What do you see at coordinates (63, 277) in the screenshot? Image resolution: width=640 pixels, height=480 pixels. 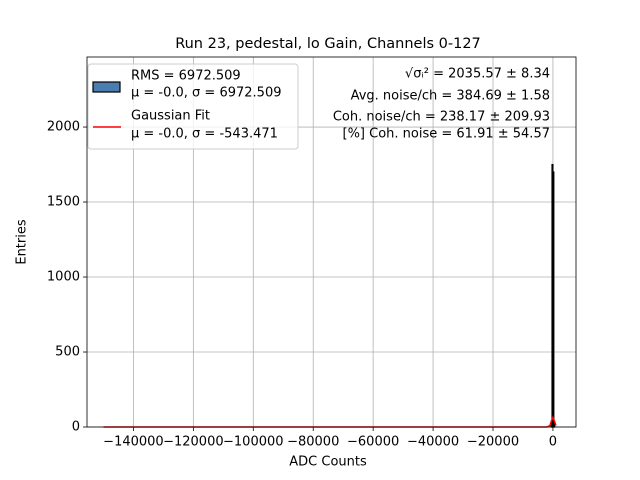 I see `y-tick-label: 1000` at bounding box center [63, 277].